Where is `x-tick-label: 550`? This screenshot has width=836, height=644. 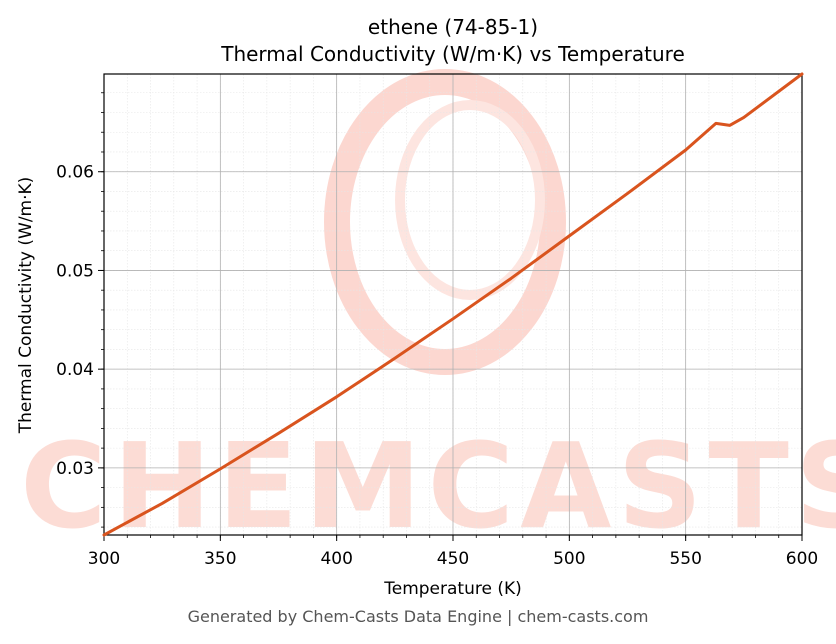
x-tick-label: 550 is located at coordinates (685, 559).